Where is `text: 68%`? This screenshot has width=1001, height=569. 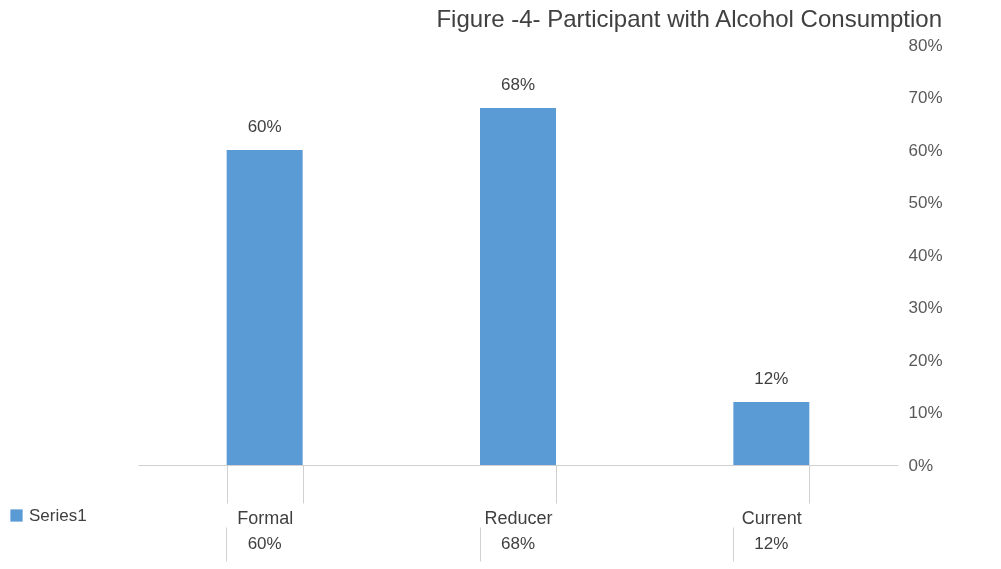 text: 68% is located at coordinates (518, 84).